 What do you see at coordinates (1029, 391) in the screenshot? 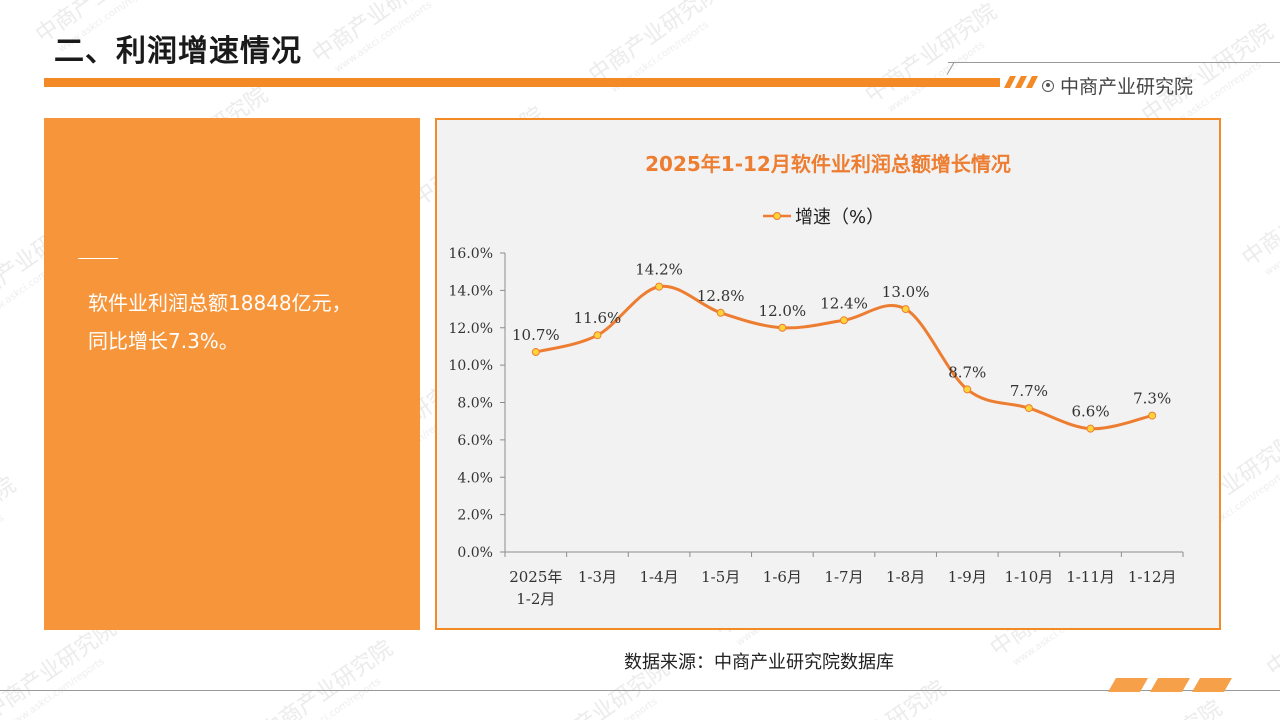
I see `data-label: 7.7%` at bounding box center [1029, 391].